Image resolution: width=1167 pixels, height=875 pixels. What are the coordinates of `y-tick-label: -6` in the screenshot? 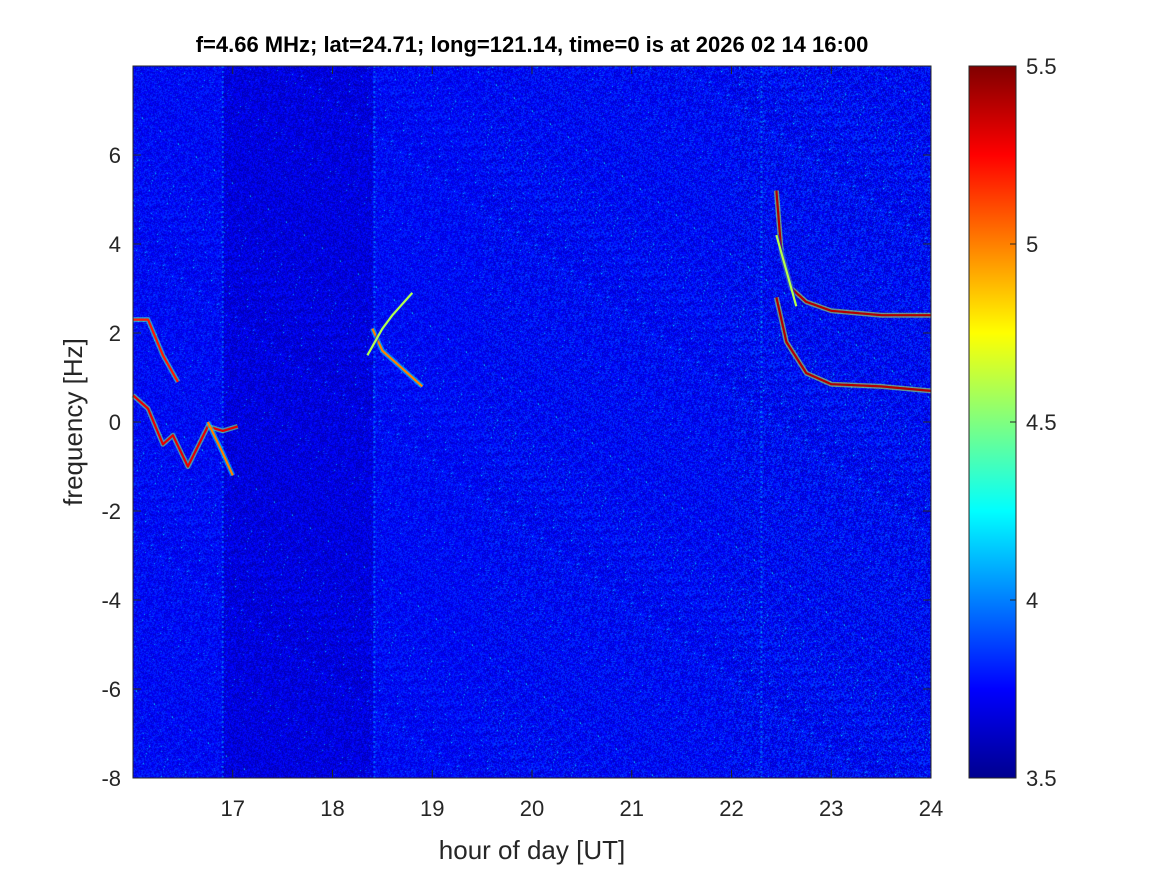 It's located at (111, 689).